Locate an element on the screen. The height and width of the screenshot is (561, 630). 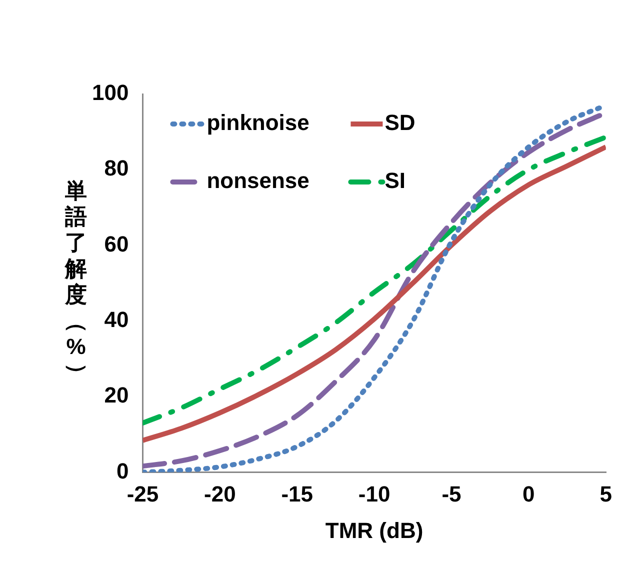
legend-label: nonsense is located at coordinates (258, 181).